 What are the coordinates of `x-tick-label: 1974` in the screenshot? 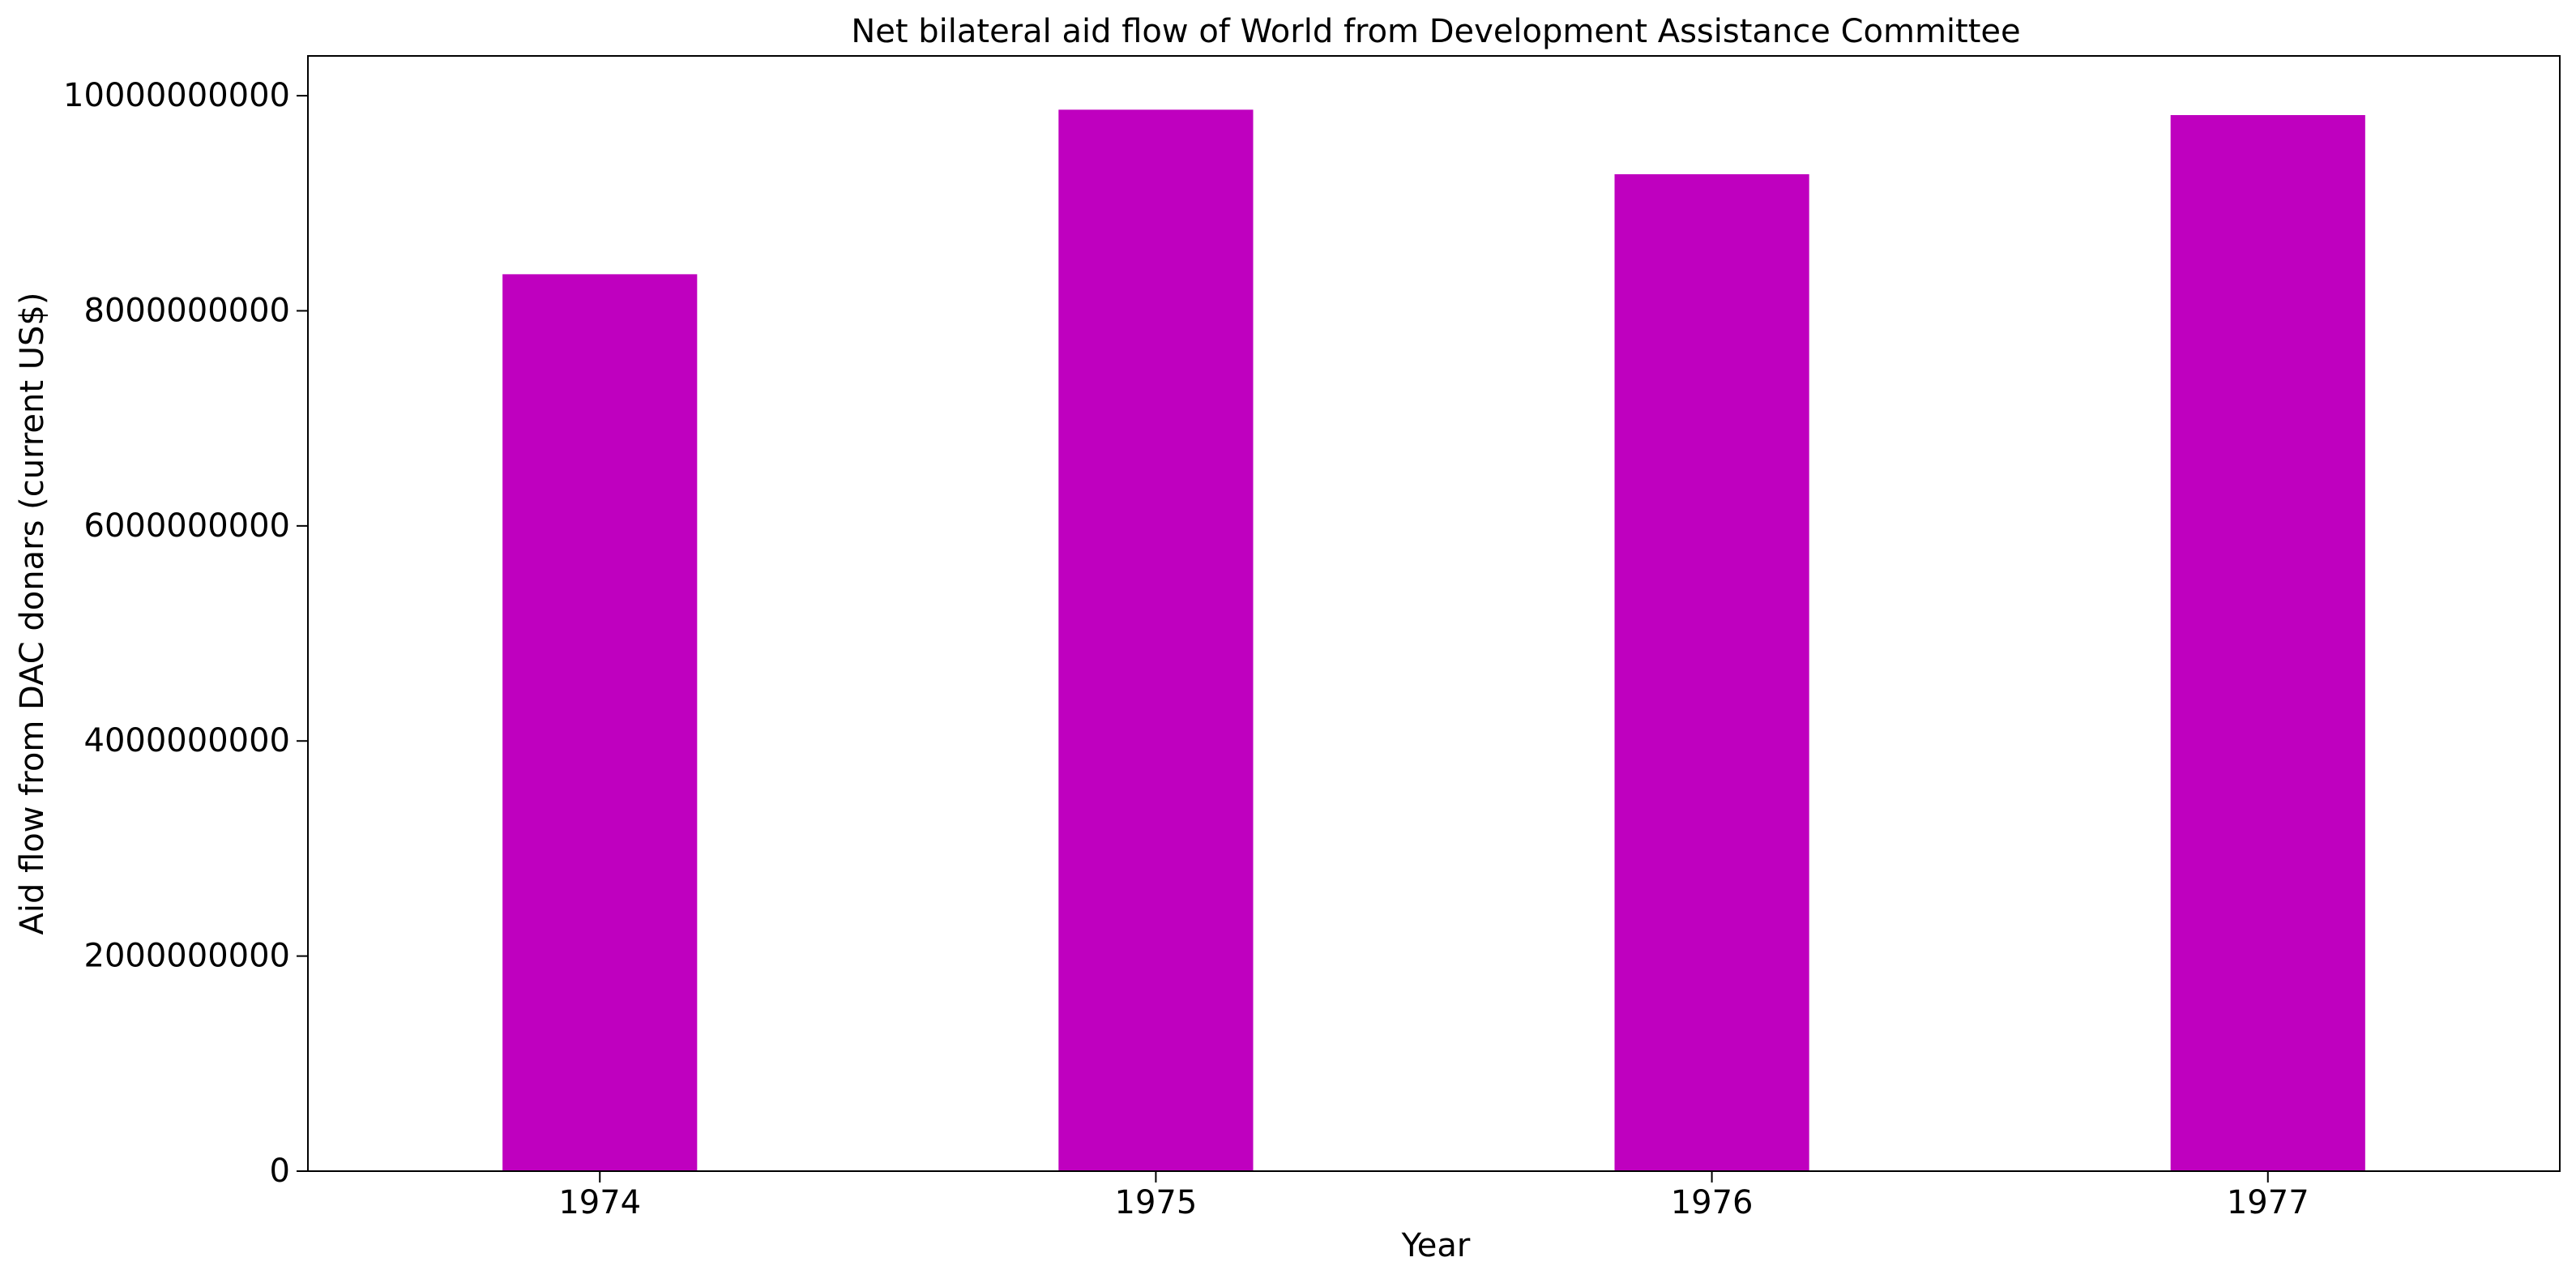 It's located at (599, 1202).